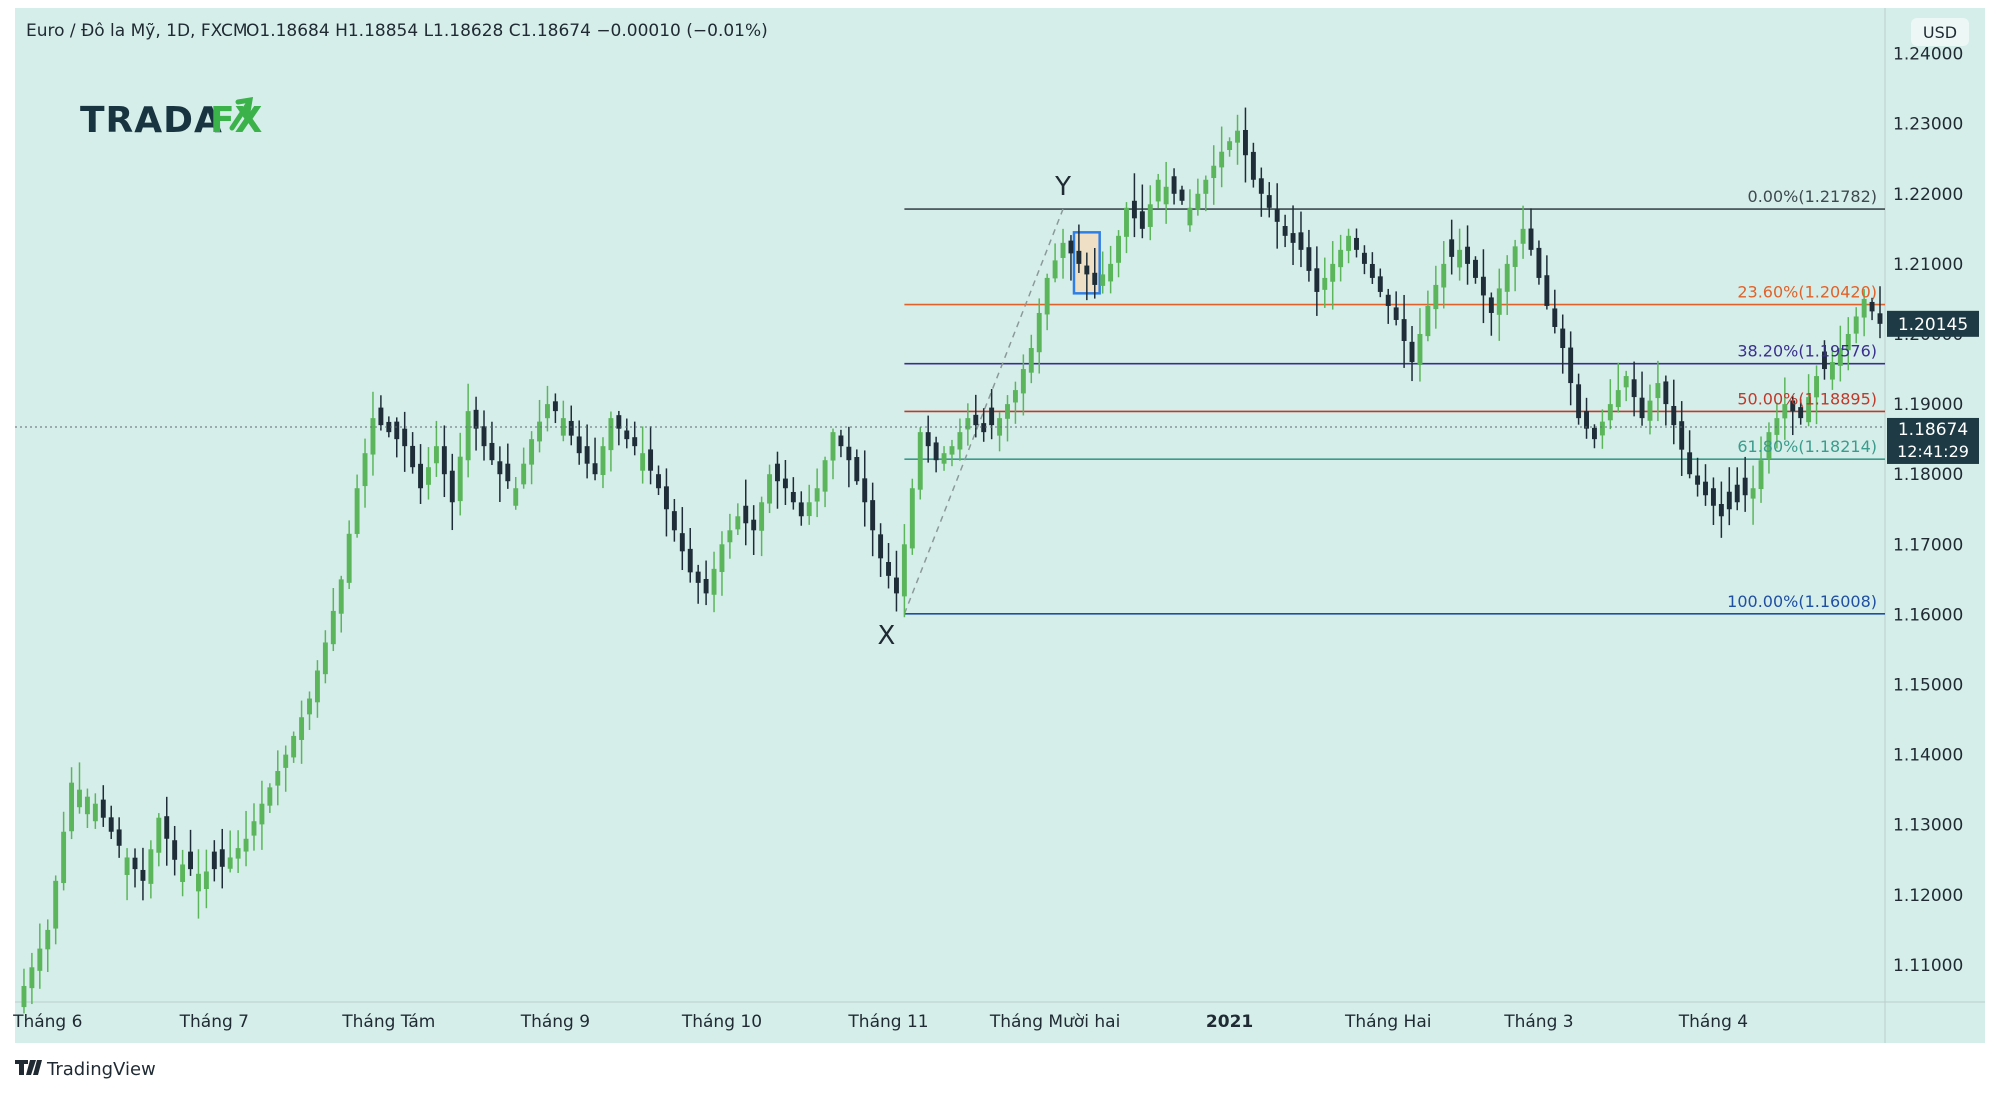 The height and width of the screenshot is (1097, 1999). Describe the element at coordinates (1807, 446) in the screenshot. I see `fib-level-label: 61.80%(1.18214)` at that location.